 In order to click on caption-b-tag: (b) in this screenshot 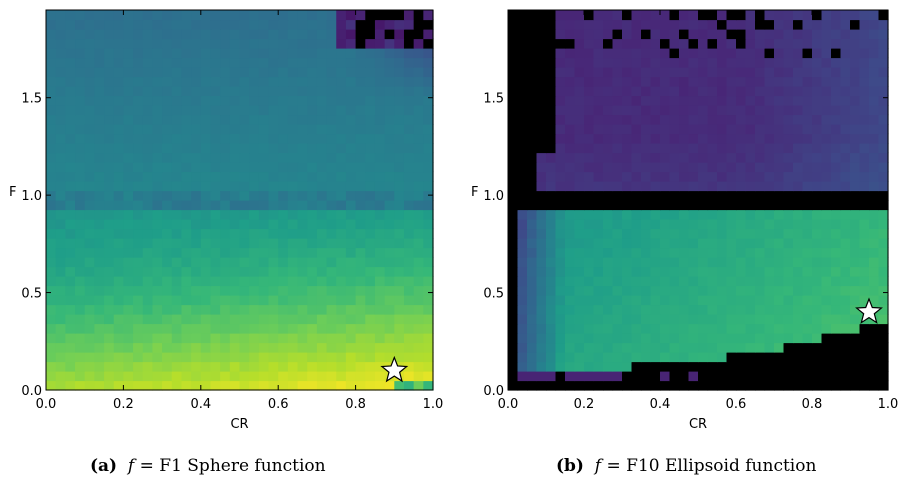, I will do `click(570, 466)`.